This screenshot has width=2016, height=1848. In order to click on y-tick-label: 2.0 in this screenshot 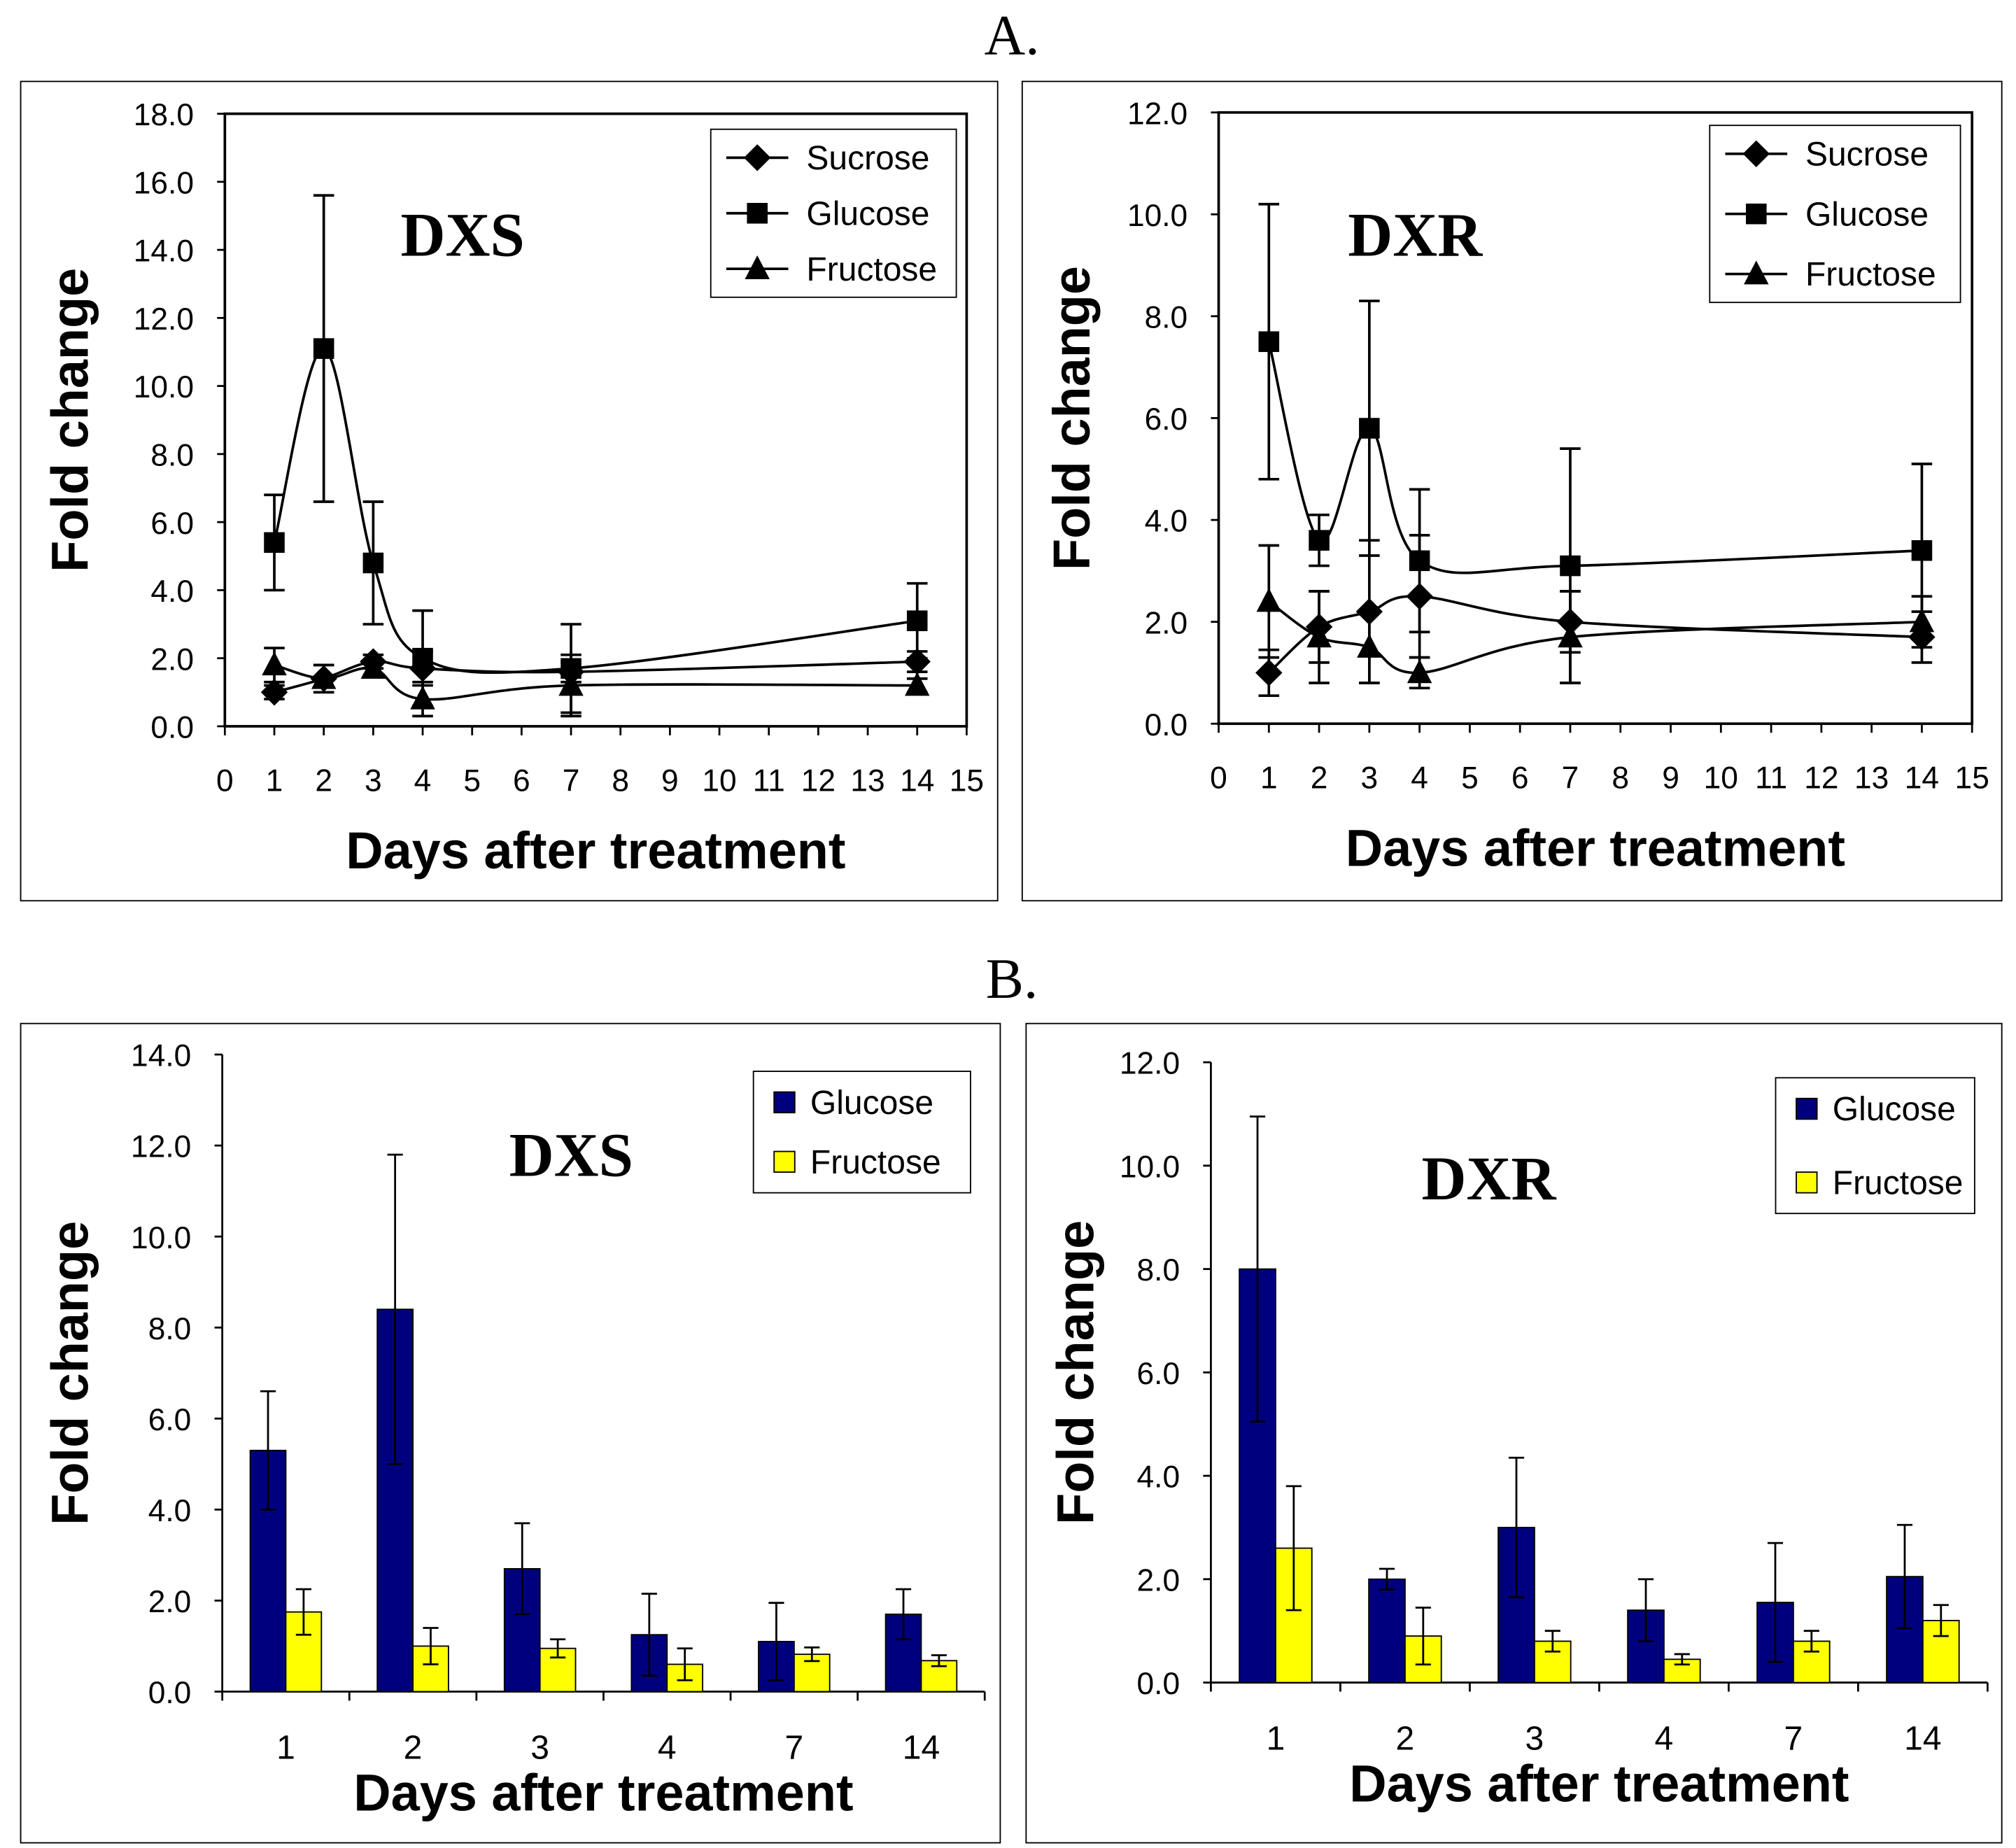, I will do `click(172, 660)`.